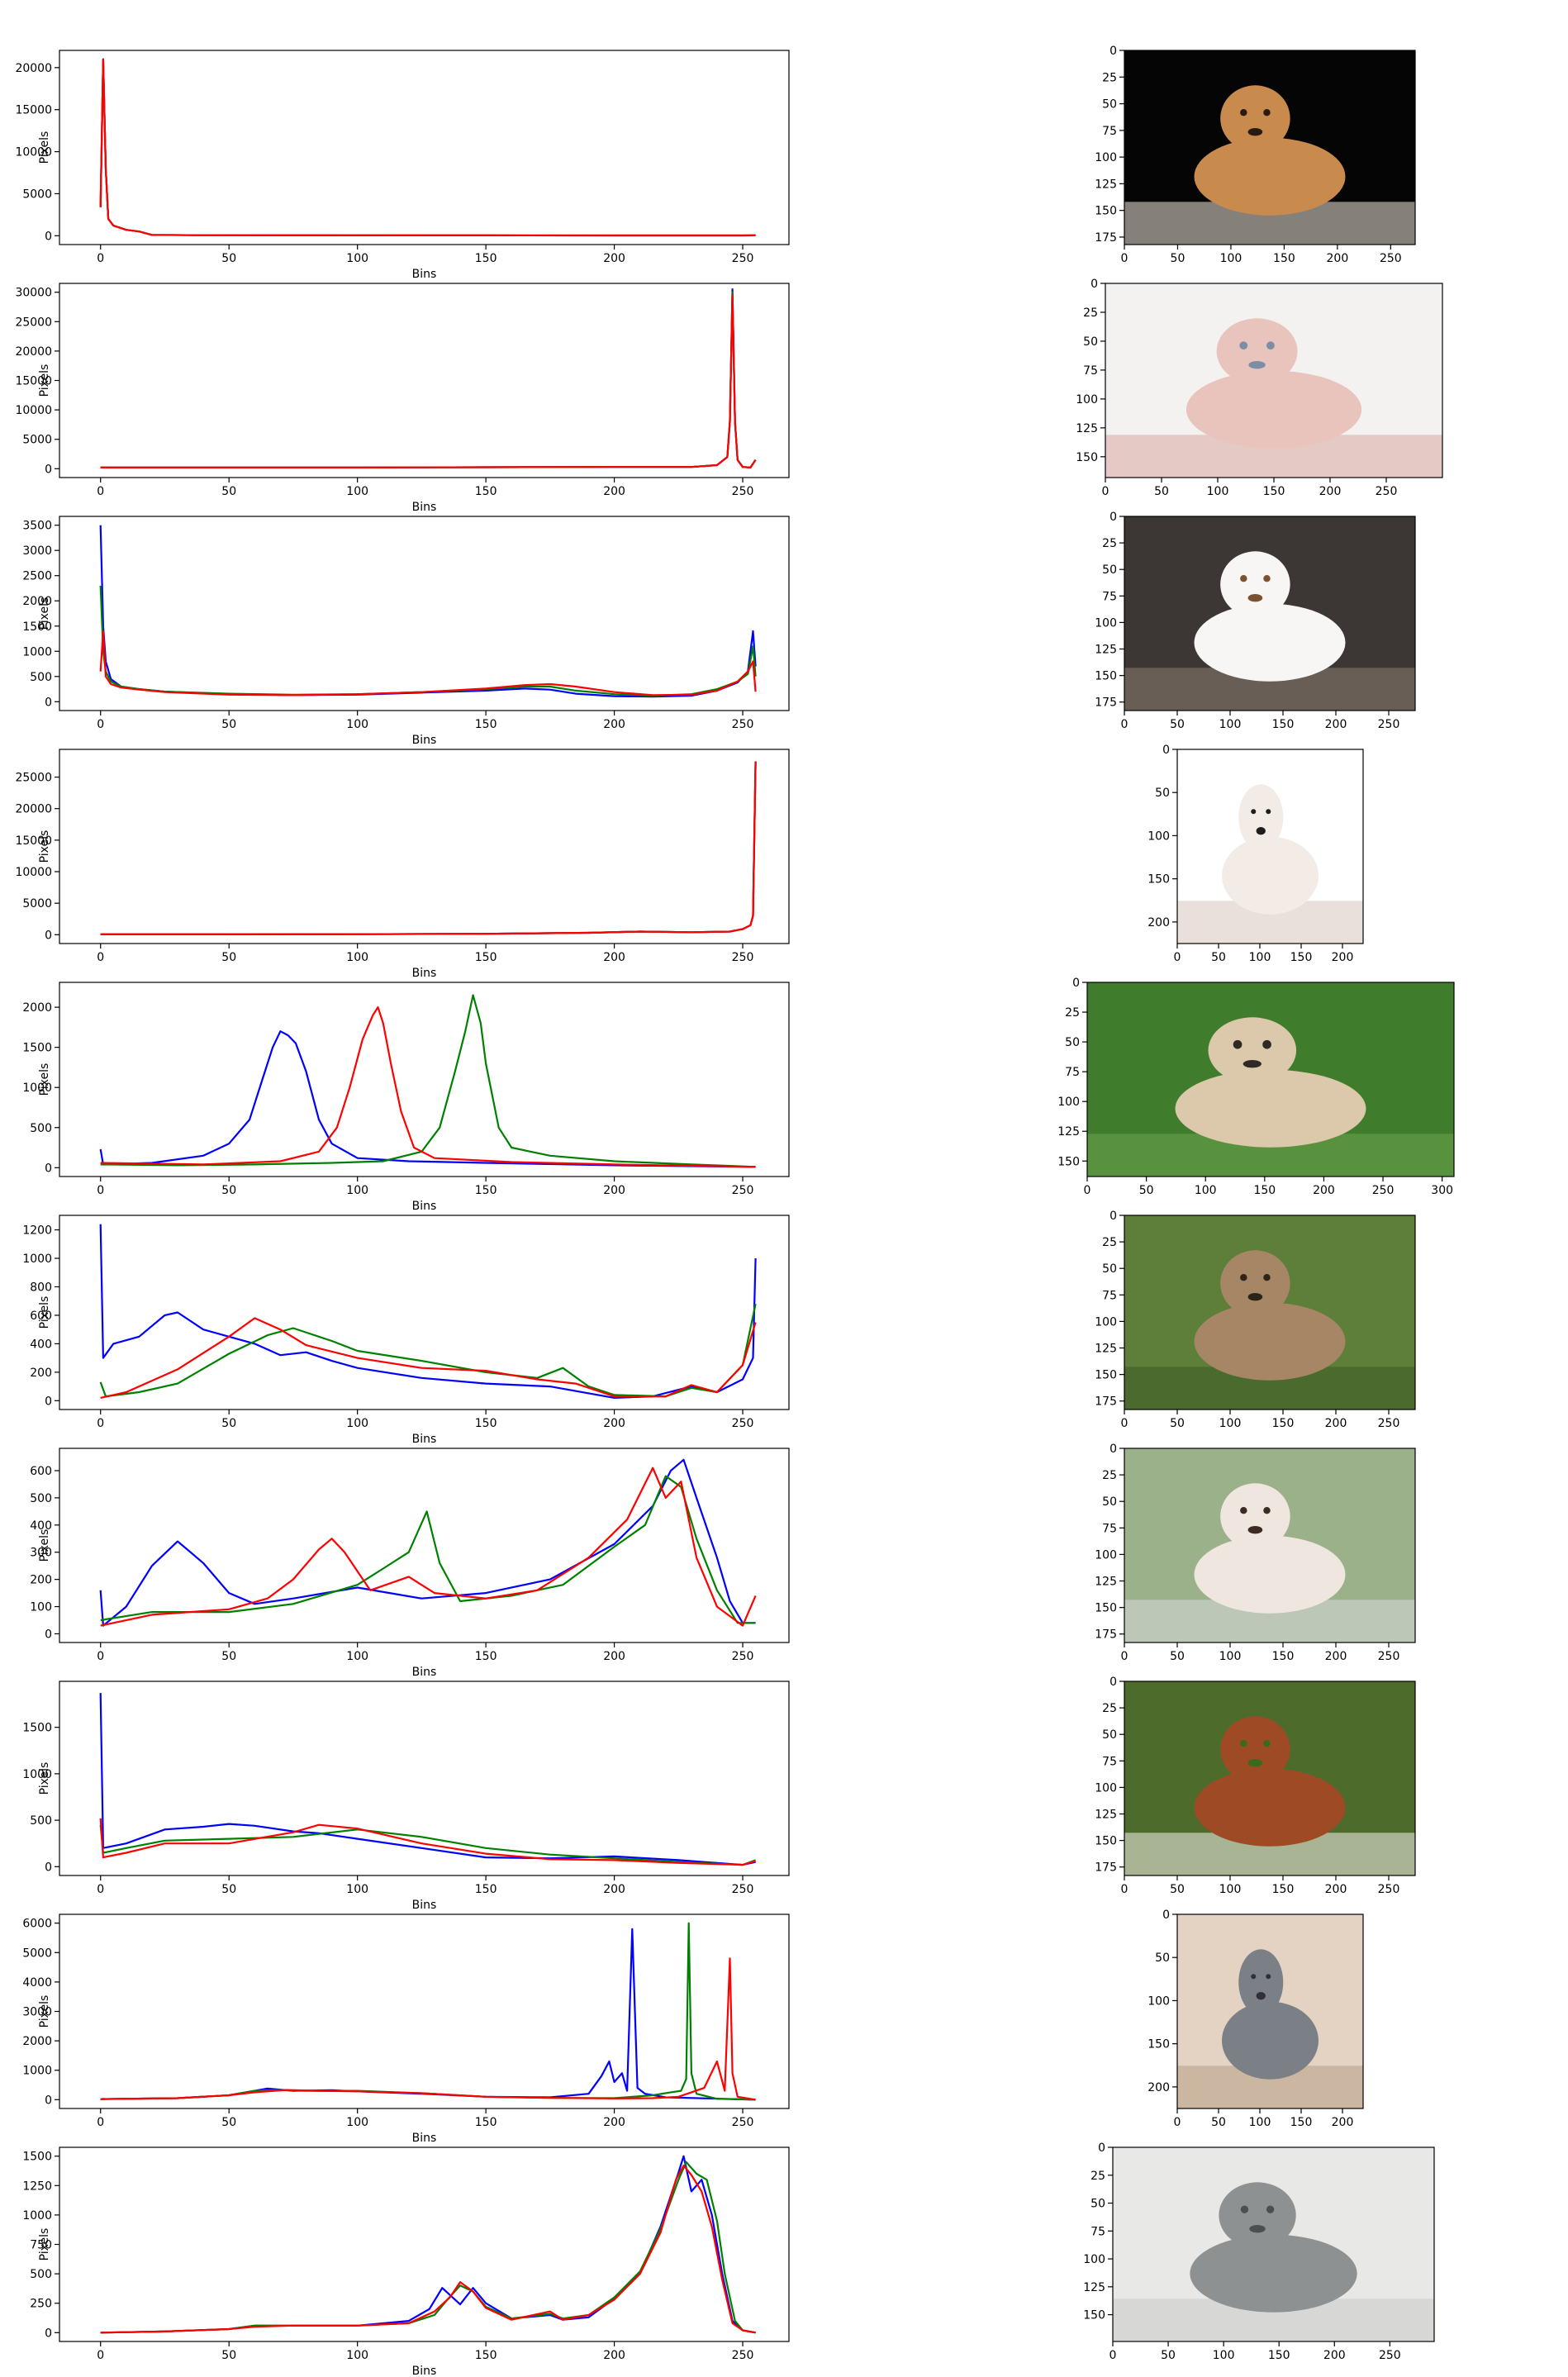 This screenshot has height=2377, width=1568. What do you see at coordinates (37, 576) in the screenshot?
I see `y-tick-label: 2500` at bounding box center [37, 576].